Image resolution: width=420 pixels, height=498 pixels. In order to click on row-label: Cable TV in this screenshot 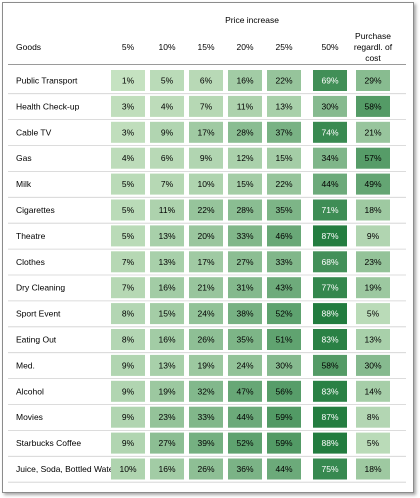, I will do `click(34, 132)`.